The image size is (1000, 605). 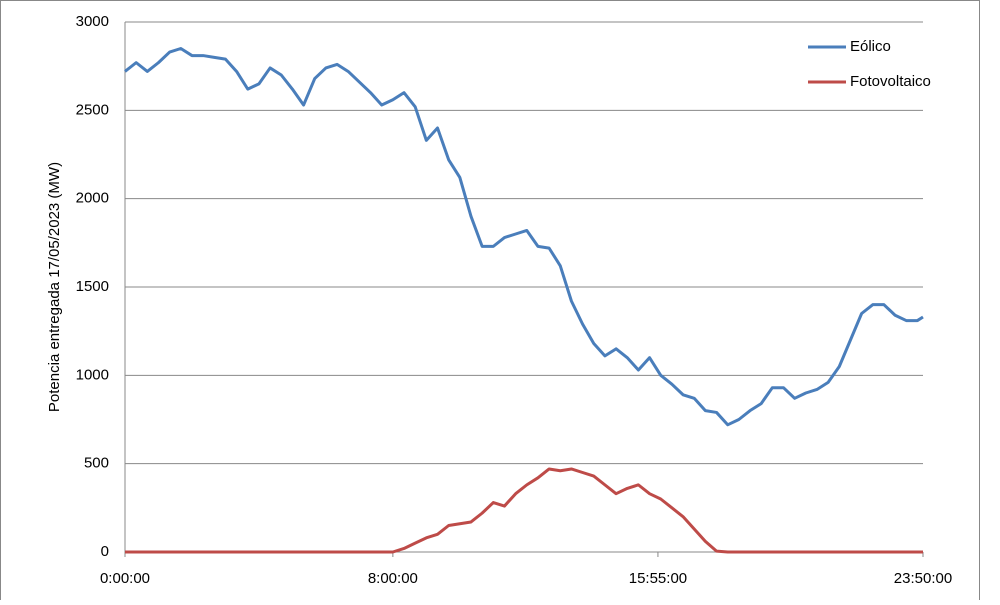 What do you see at coordinates (890, 81) in the screenshot?
I see `legend-label: Fotovoltaico` at bounding box center [890, 81].